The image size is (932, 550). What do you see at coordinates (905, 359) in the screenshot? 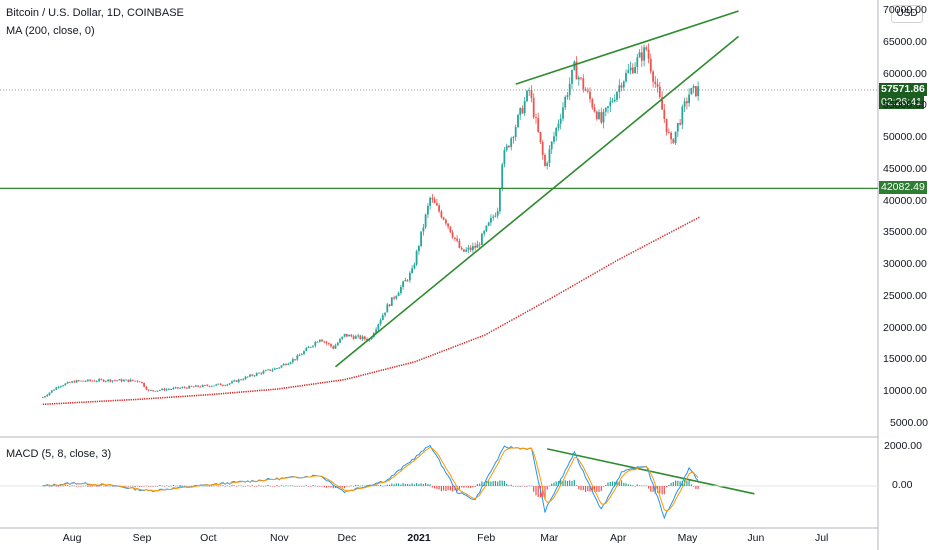
I see `price-tick-label: 15000.00` at bounding box center [905, 359].